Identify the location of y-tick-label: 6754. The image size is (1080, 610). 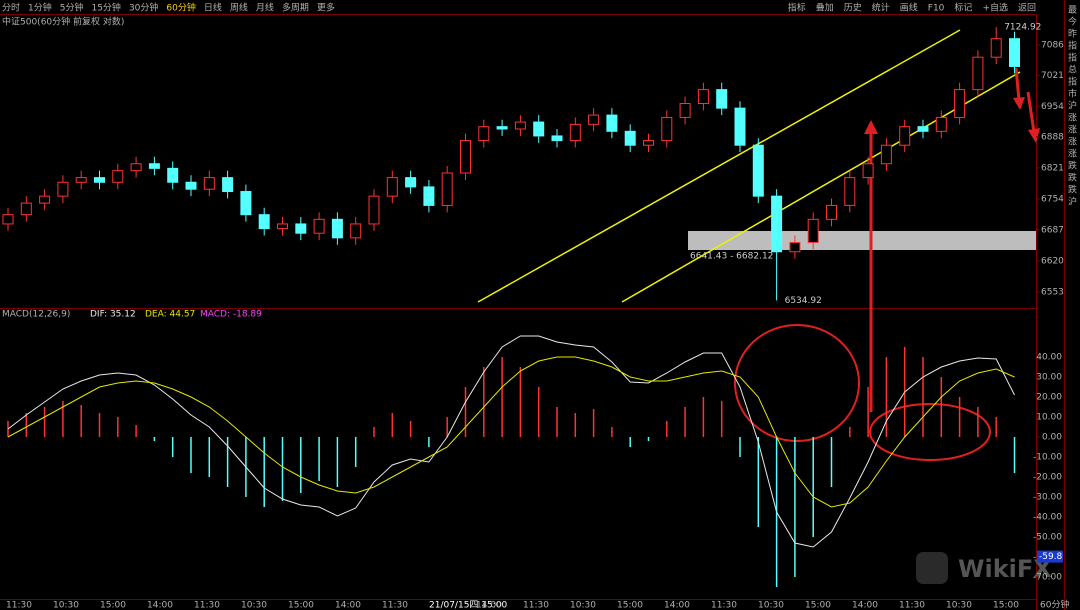
(1052, 199).